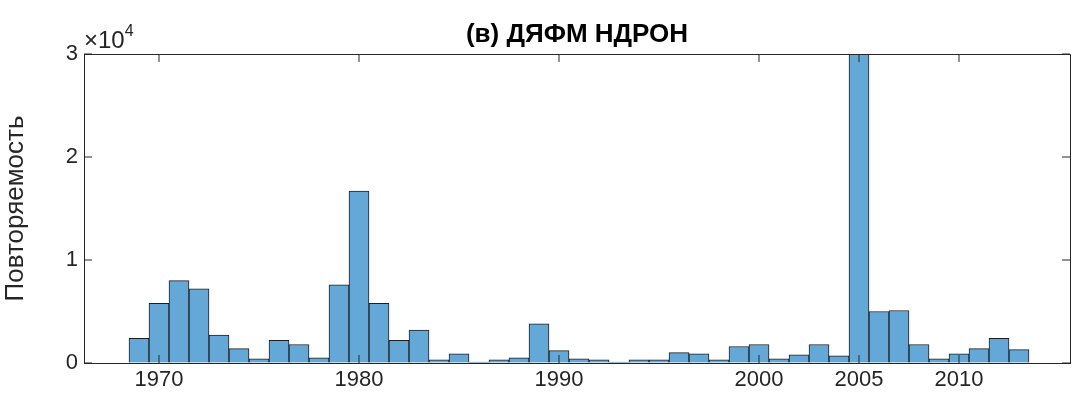  I want to click on x-tick-label: 2005, so click(859, 379).